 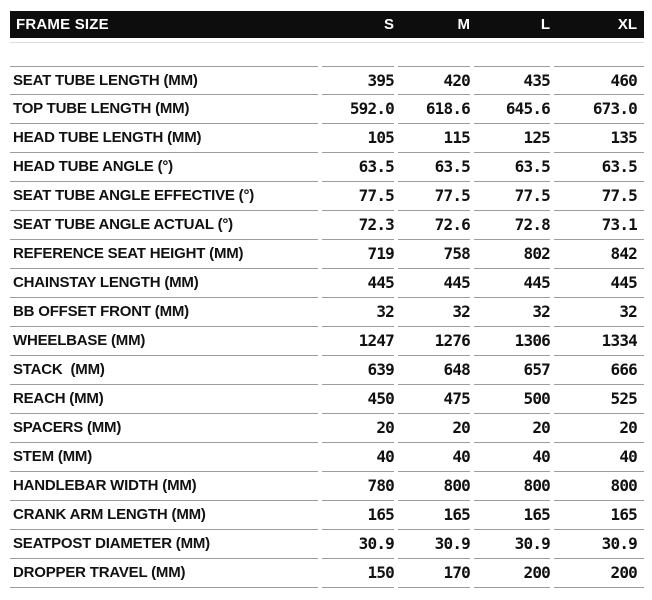 What do you see at coordinates (327, 573) in the screenshot?
I see `table-row: DROPPER TRAVEL (MM) 150 170 200 200` at bounding box center [327, 573].